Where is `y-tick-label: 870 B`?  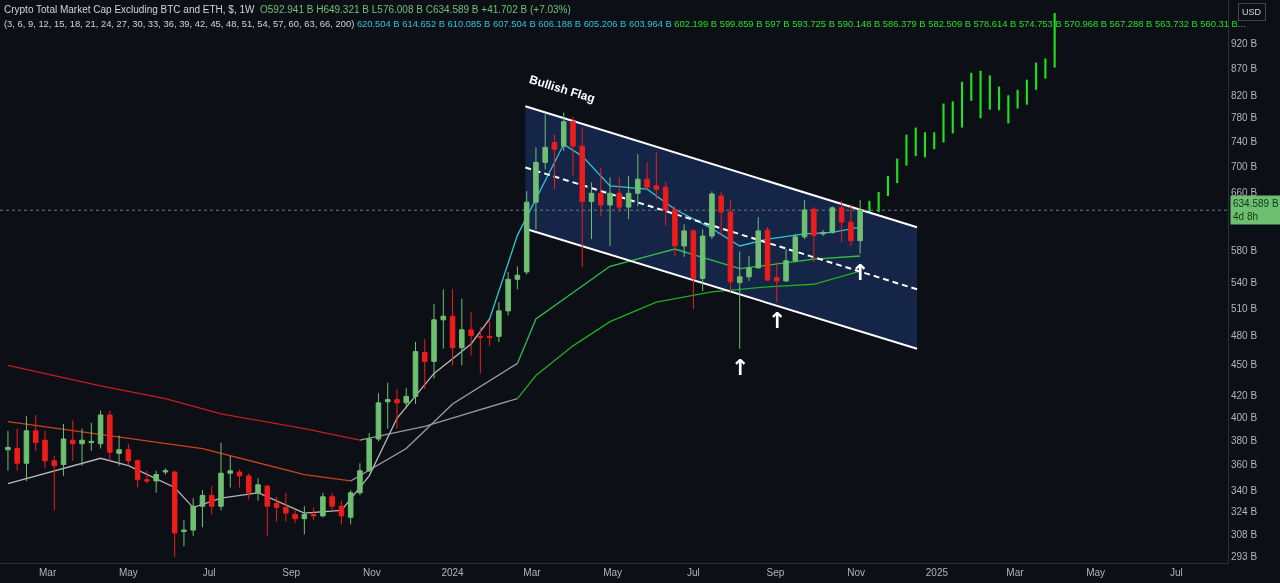 y-tick-label: 870 B is located at coordinates (1244, 69).